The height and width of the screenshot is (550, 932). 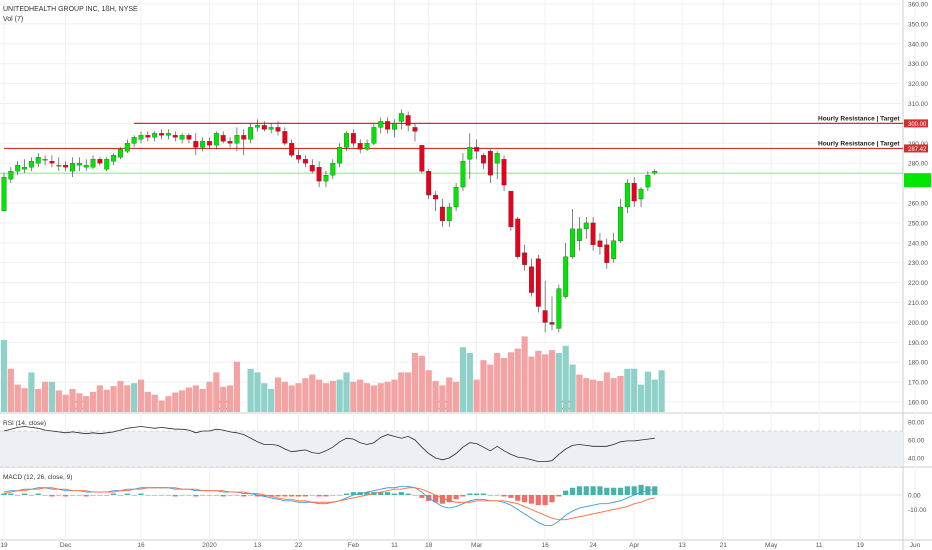 I want to click on price-tick-label: 240.00, so click(x=918, y=243).